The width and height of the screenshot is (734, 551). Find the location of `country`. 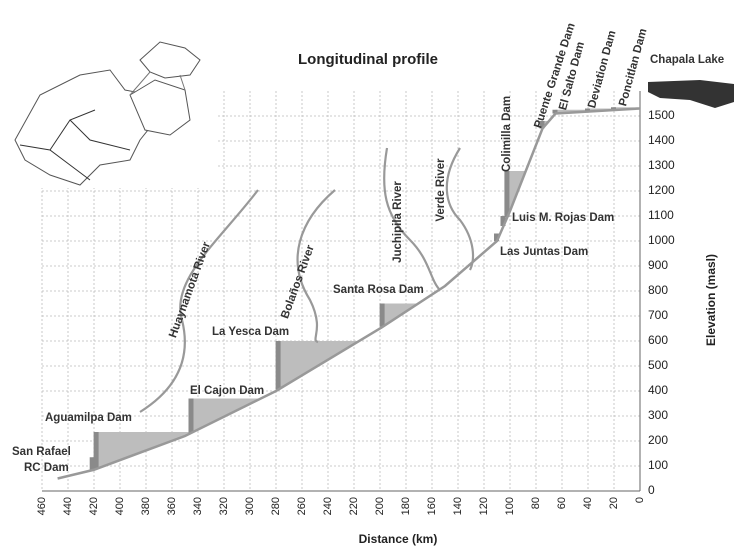

country is located at coordinates (170, 60).